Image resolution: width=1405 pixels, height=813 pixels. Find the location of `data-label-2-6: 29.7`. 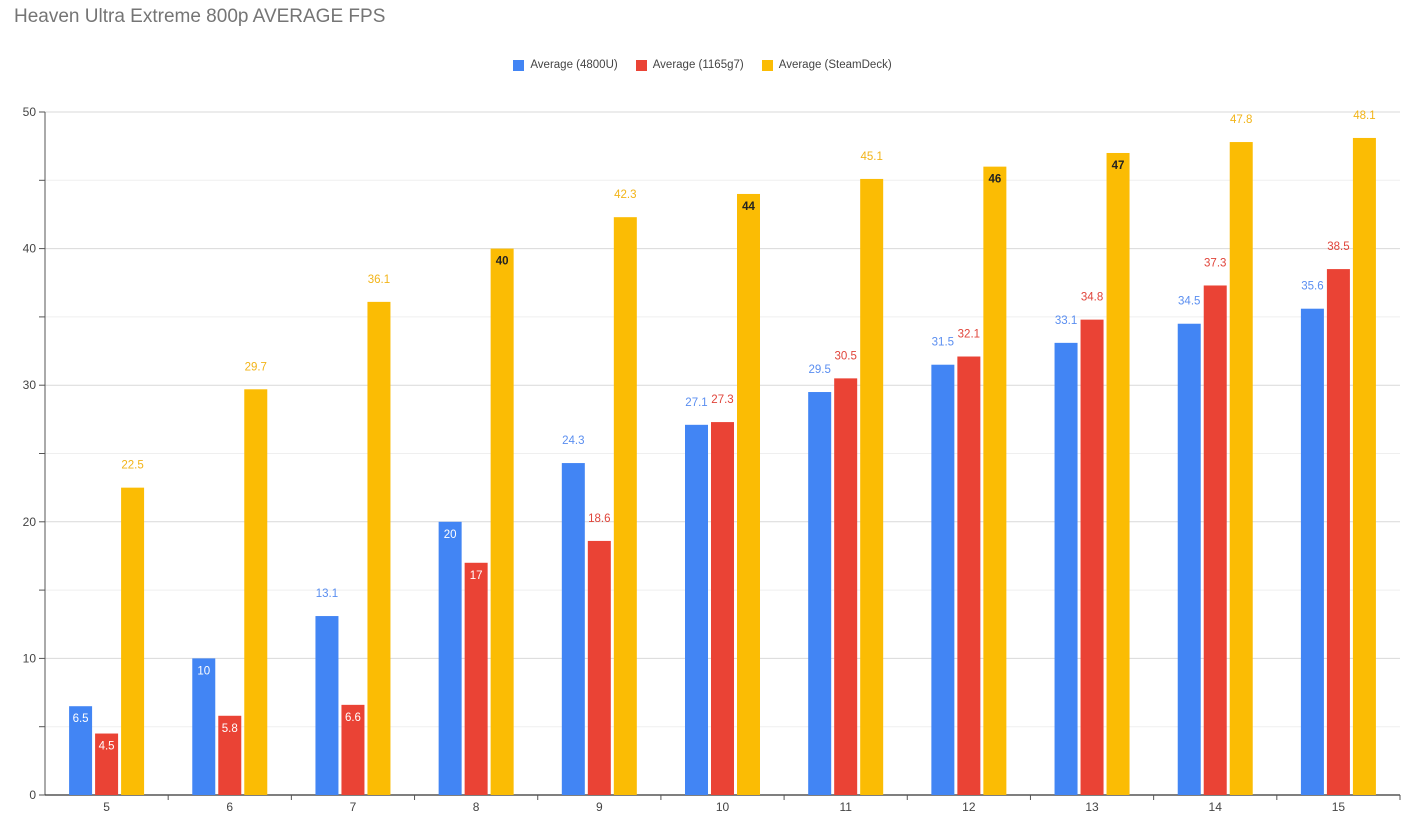

data-label-2-6: 29.7 is located at coordinates (256, 367).